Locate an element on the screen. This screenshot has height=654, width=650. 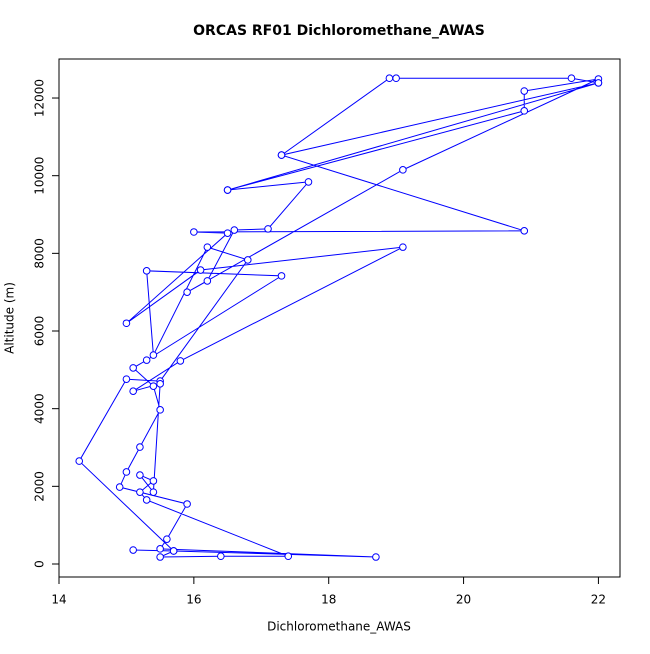
x-tick-label: 22 is located at coordinates (598, 600).